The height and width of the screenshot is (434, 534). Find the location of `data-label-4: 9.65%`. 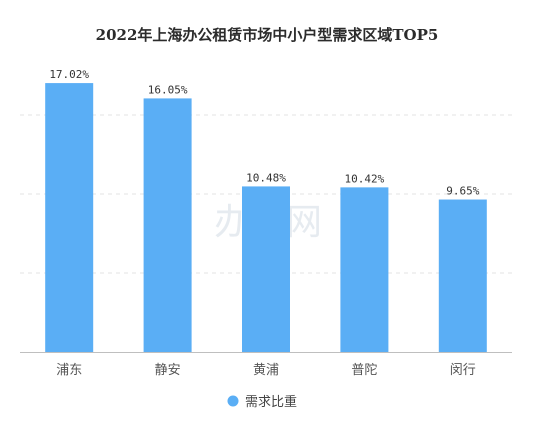

data-label-4: 9.65% is located at coordinates (462, 191).